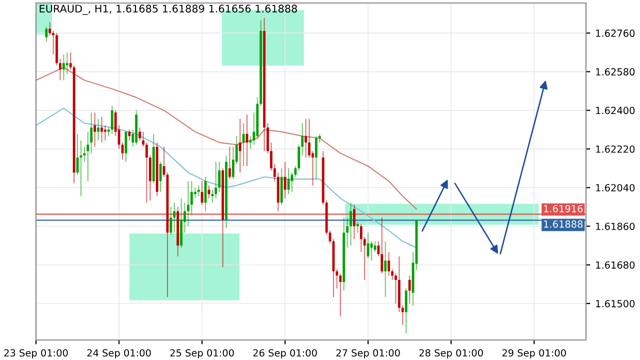 The height and width of the screenshot is (360, 640). Describe the element at coordinates (368, 353) in the screenshot. I see `x-tick-label: 27 Sep 01:00` at that location.